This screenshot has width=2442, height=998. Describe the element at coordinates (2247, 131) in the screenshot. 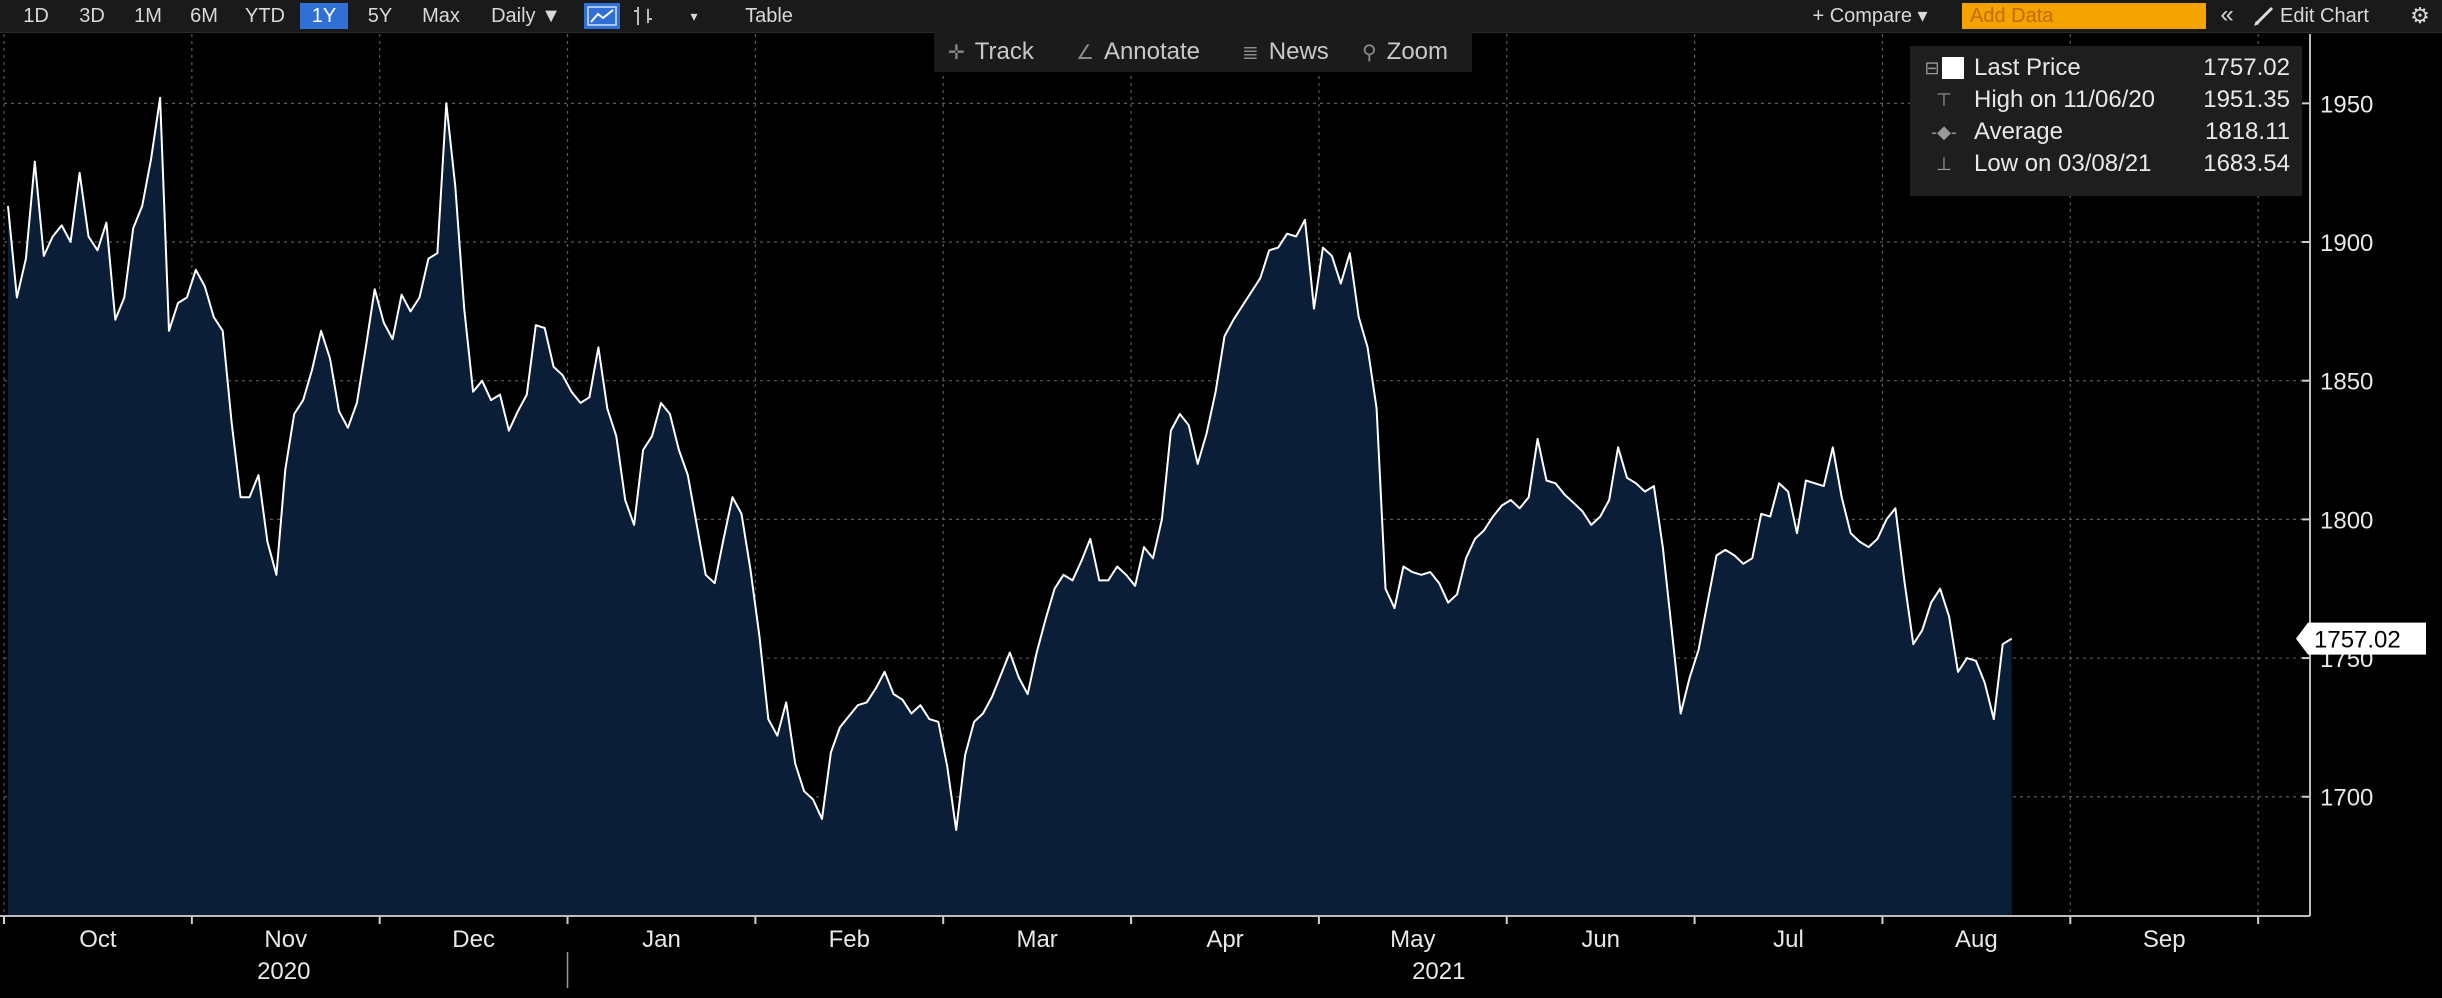

I see `legend-value: 1818.11` at that location.